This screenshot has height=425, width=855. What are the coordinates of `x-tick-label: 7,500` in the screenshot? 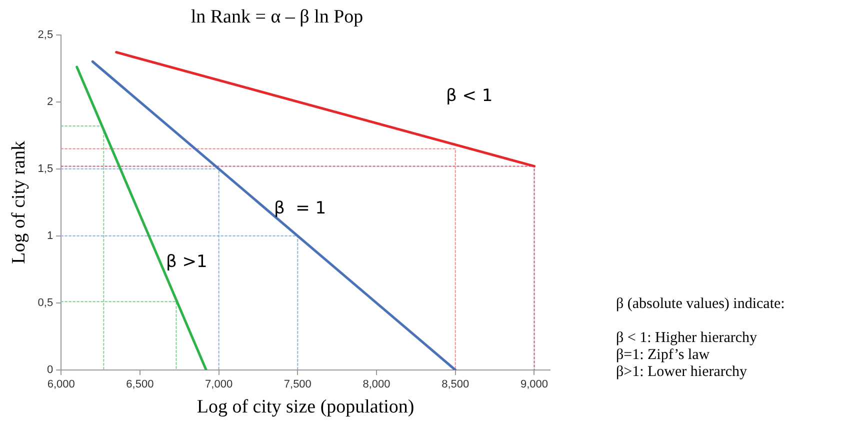 It's located at (298, 384).